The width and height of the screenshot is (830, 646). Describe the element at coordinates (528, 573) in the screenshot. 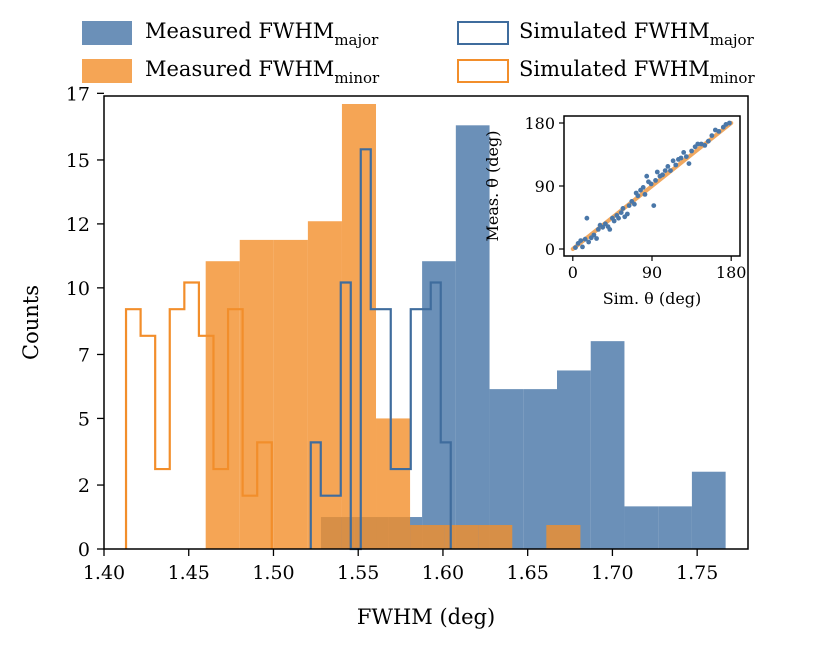

I see `x-tick-label: 1.65` at that location.